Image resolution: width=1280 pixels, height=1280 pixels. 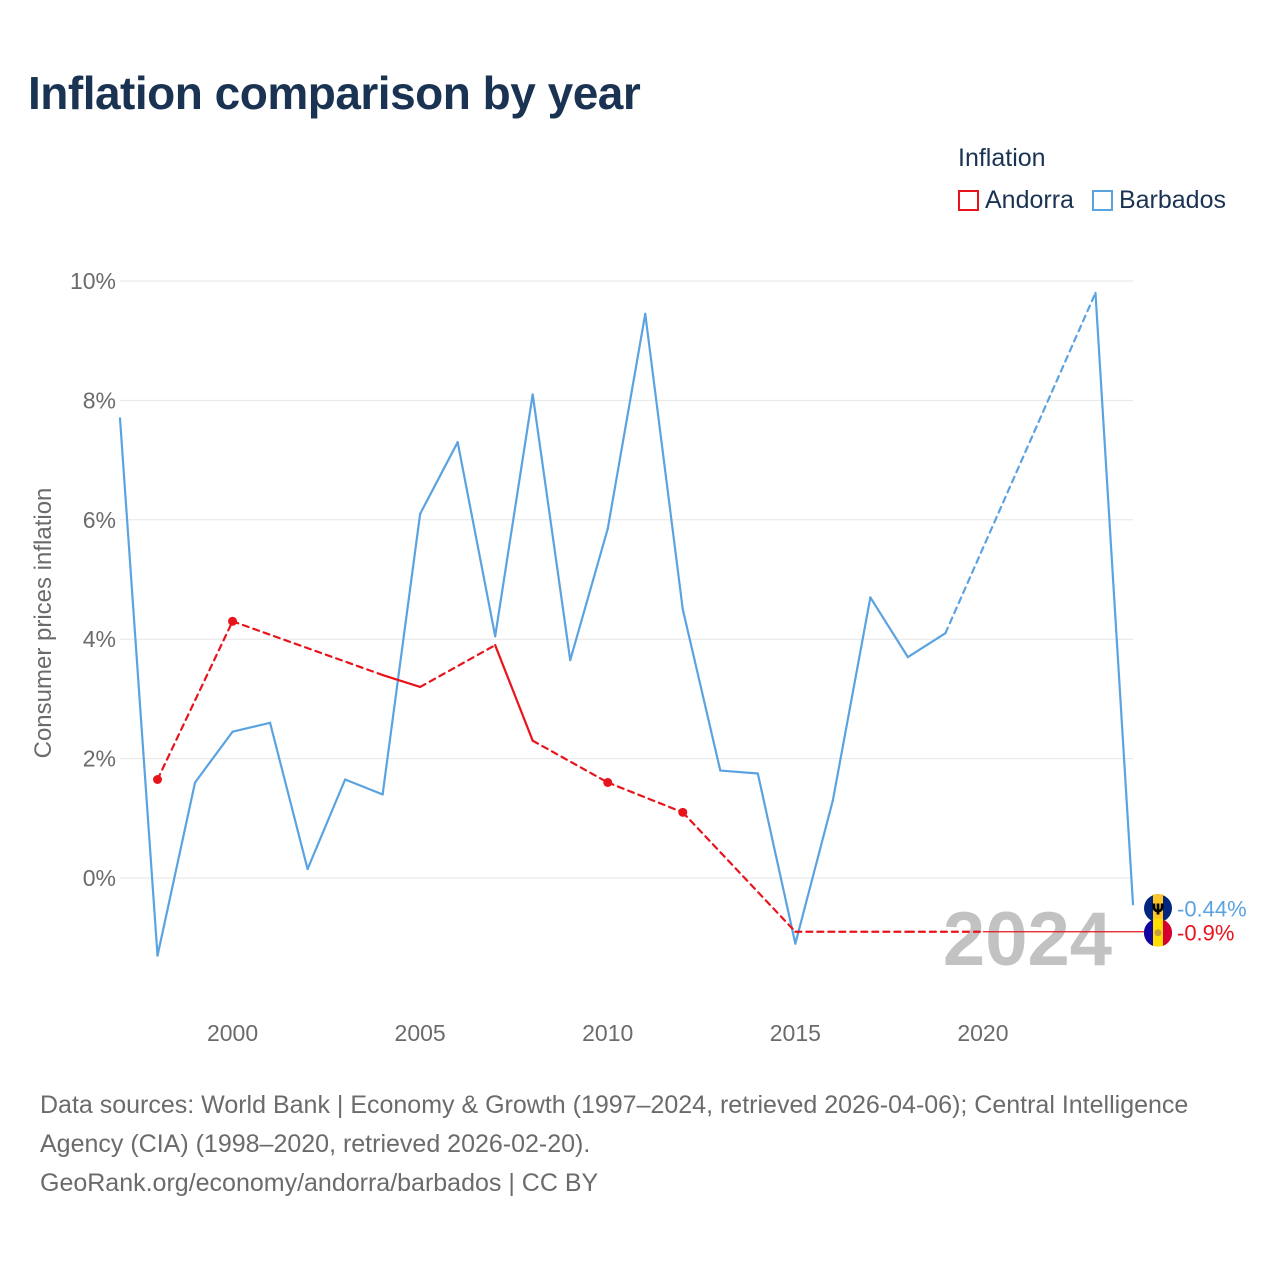 What do you see at coordinates (1168, 932) in the screenshot?
I see `andorra-flag-red` at bounding box center [1168, 932].